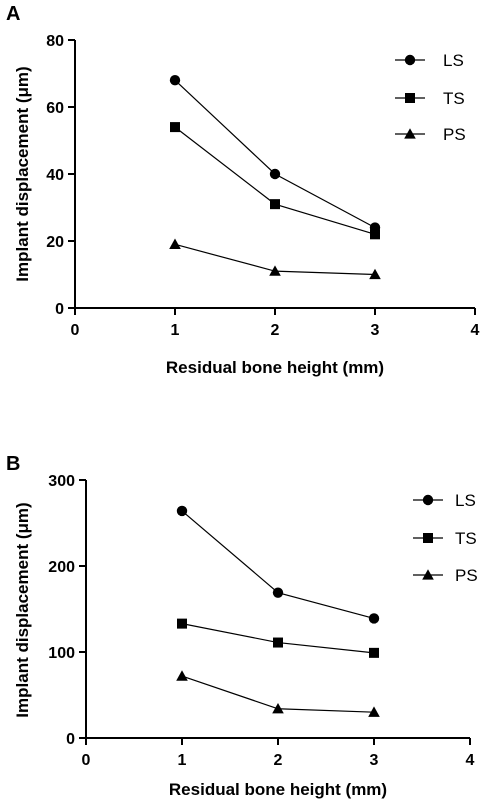 This screenshot has width=484, height=805. Describe the element at coordinates (55, 242) in the screenshot. I see `y-tick-label: 20` at that location.